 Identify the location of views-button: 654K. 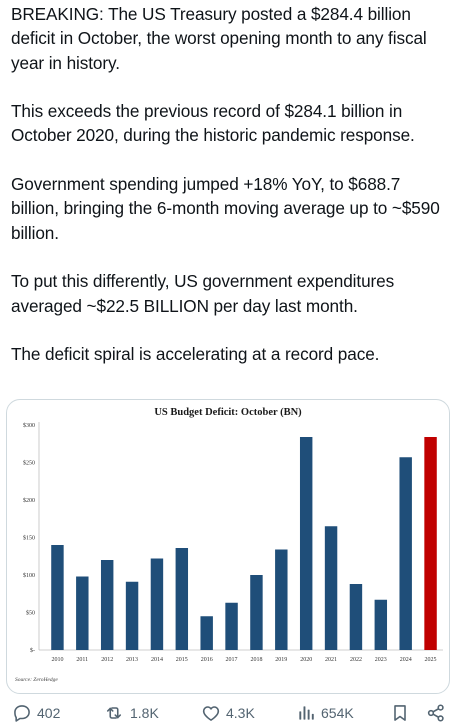
(325, 713).